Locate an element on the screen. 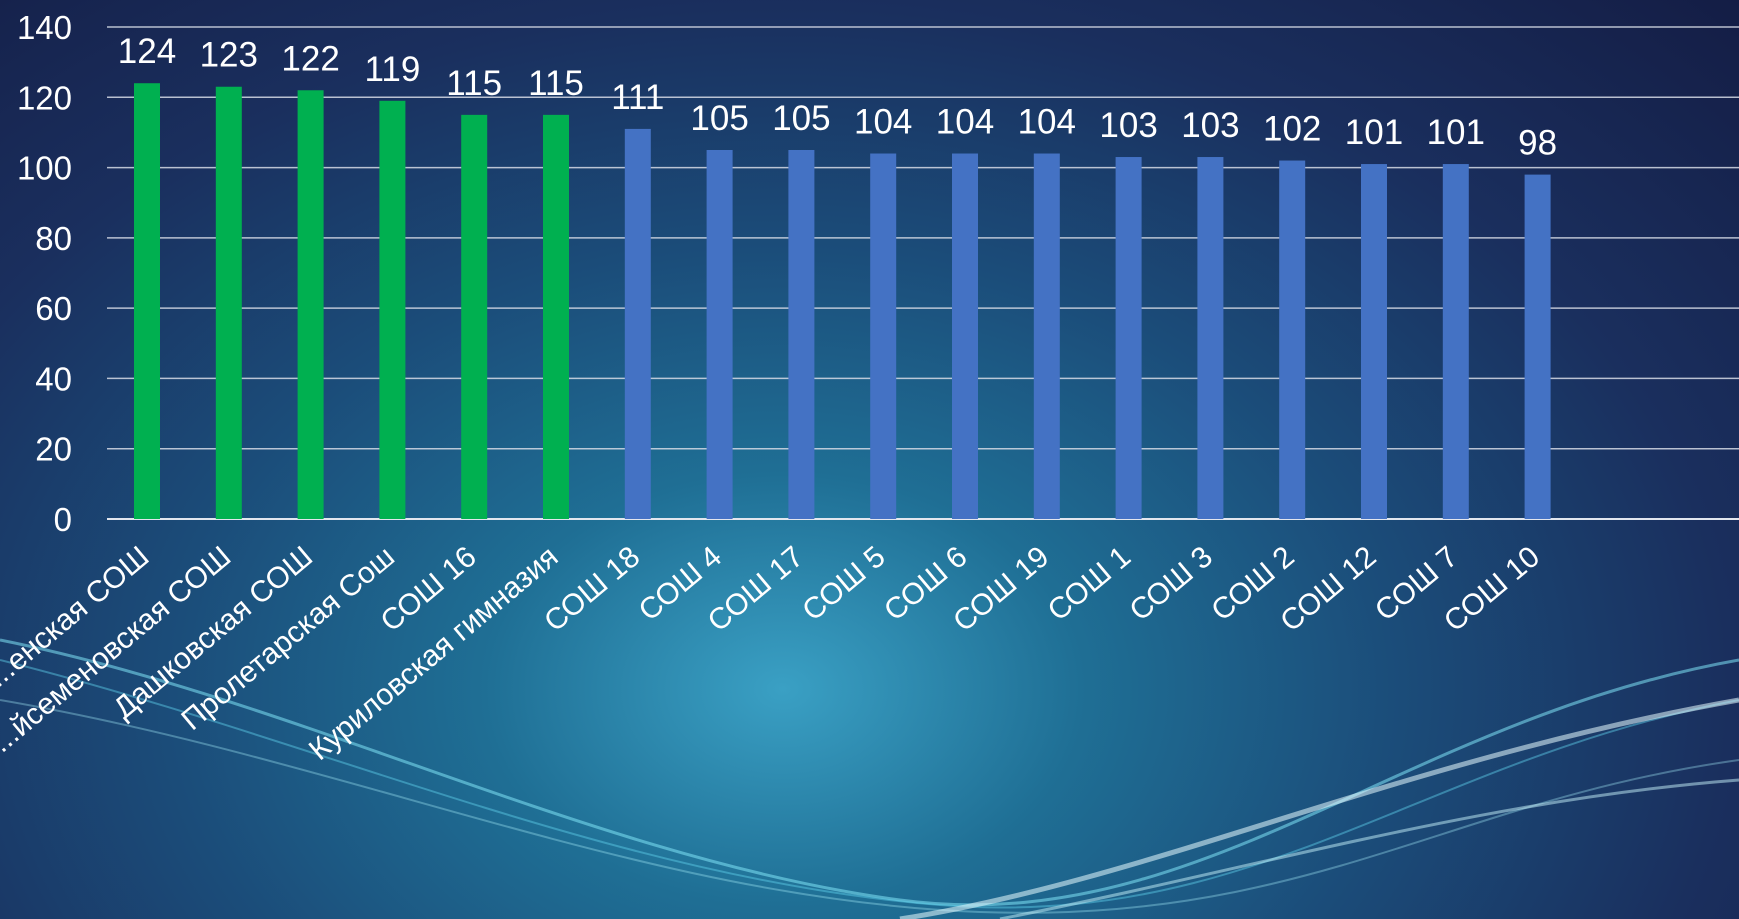  y-tick-label: 80 is located at coordinates (53, 238).